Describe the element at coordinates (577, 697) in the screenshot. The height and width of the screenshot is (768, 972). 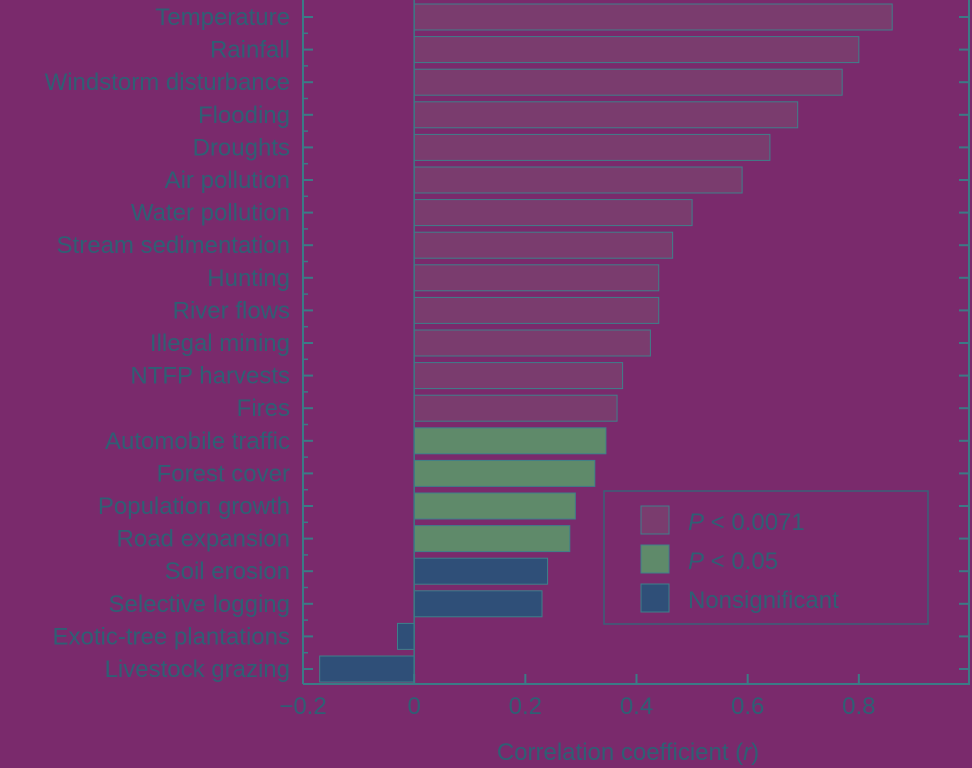
I see `x-ticks: −0.2 0 0.2 0.4 0.6 0.8` at that location.